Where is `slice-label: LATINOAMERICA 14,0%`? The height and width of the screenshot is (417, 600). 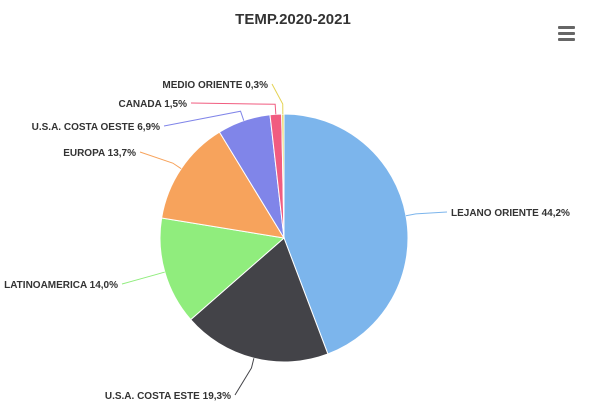
slice-label: LATINOAMERICA 14,0% is located at coordinates (61, 285).